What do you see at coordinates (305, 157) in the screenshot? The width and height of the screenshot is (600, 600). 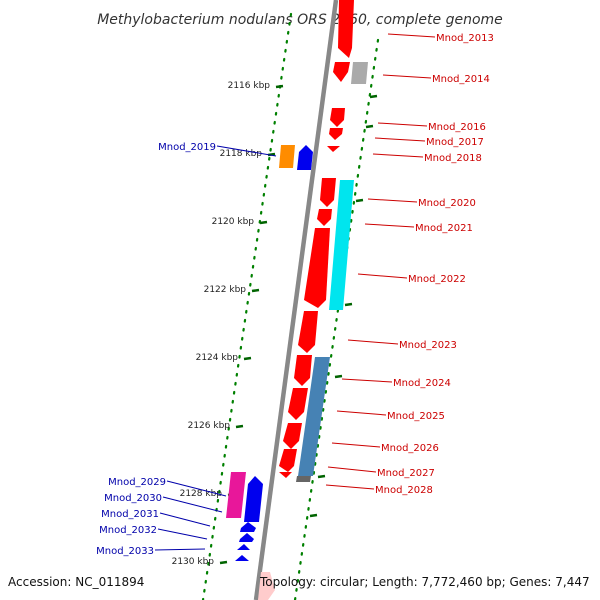 I see `gene-arrow-mnod-2019-blue` at bounding box center [305, 157].